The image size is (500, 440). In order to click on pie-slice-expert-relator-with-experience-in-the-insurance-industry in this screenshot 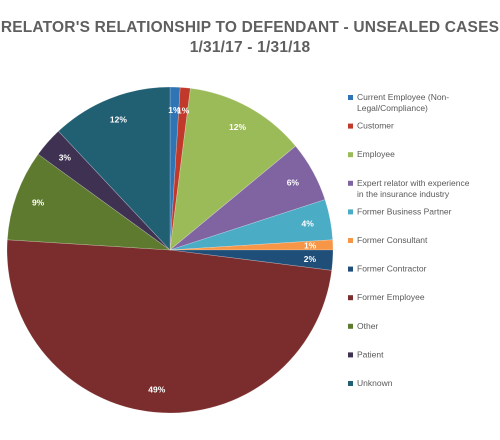, I will do `click(247, 198)`.